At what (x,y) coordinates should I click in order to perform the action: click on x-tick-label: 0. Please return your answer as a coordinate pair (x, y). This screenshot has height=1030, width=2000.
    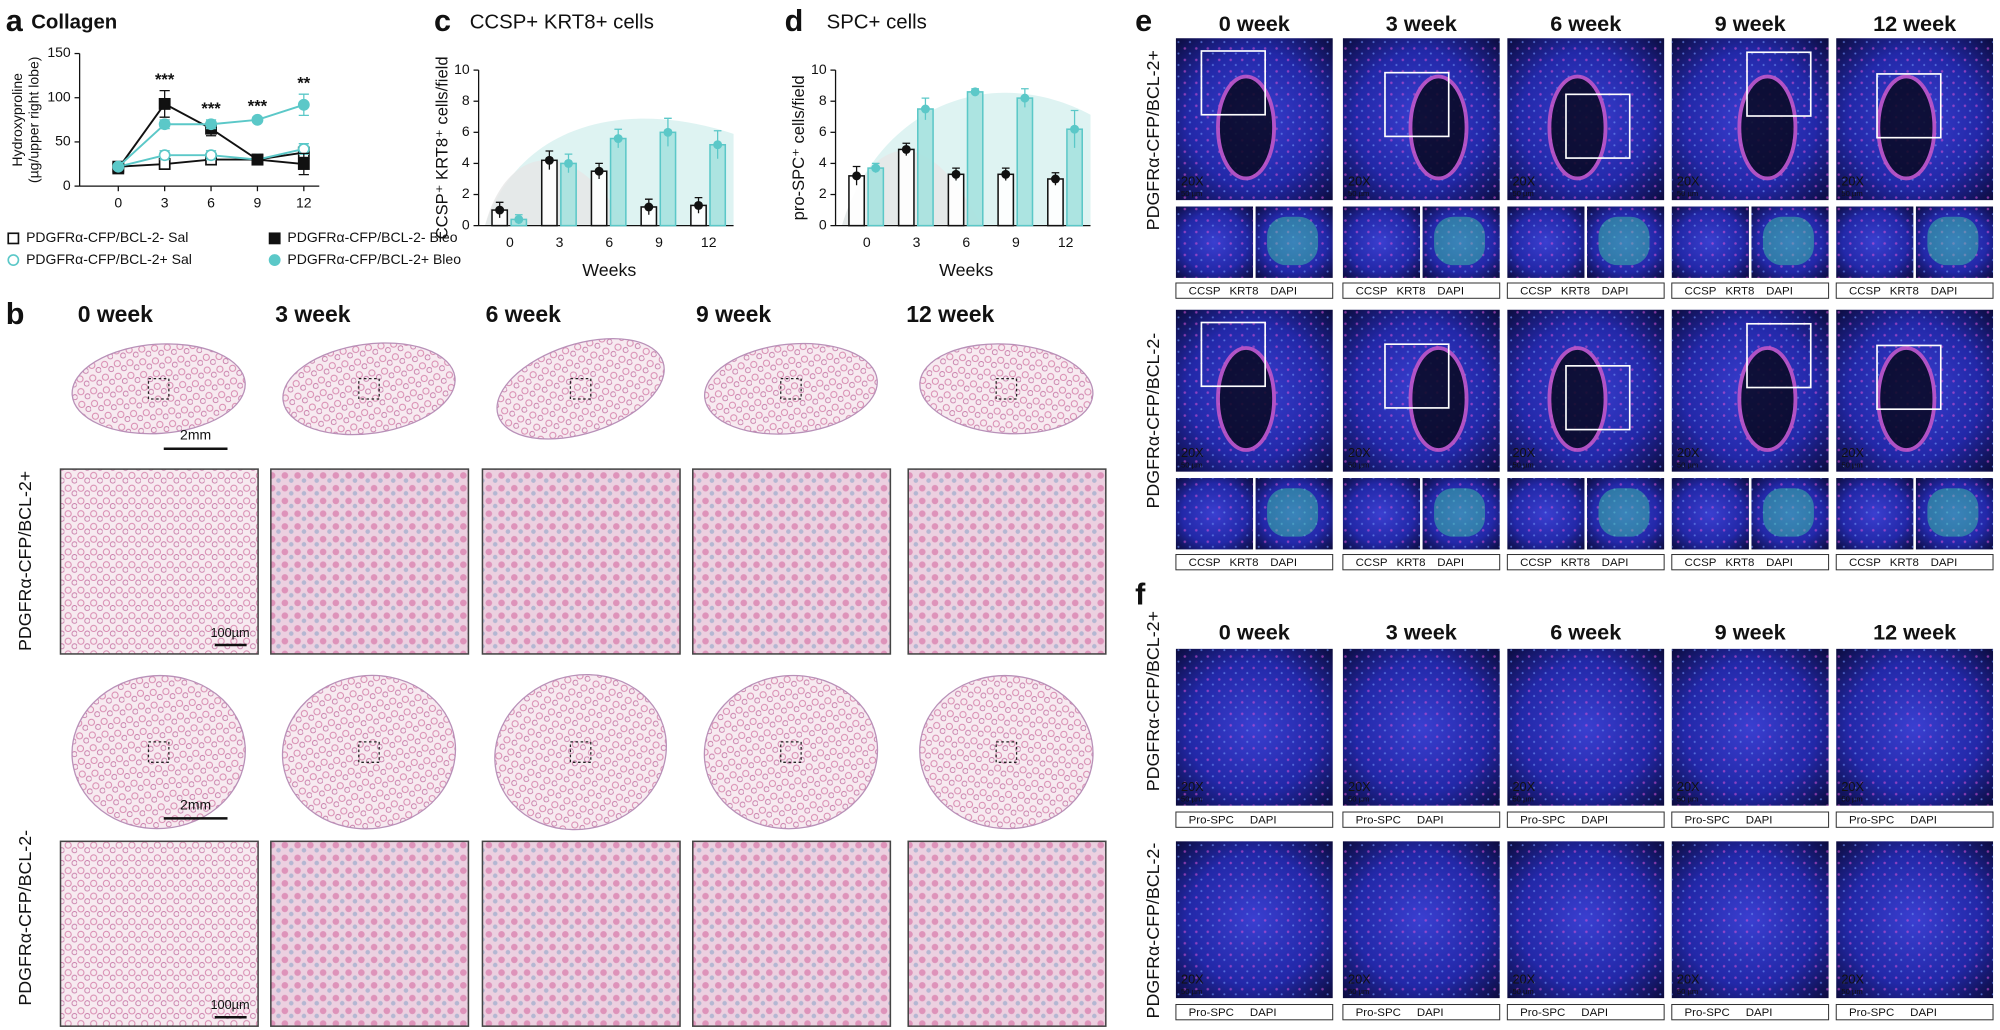
    Looking at the image, I should click on (118, 203).